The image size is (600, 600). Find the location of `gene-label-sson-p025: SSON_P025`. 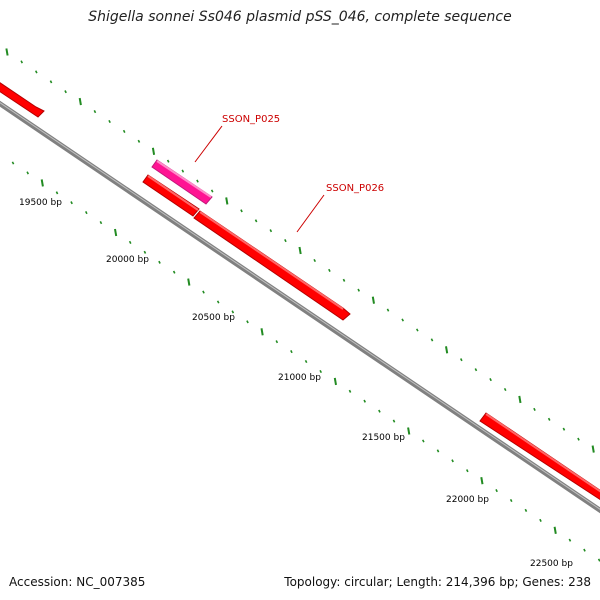

gene-label-sson-p025: SSON_P025 is located at coordinates (251, 119).